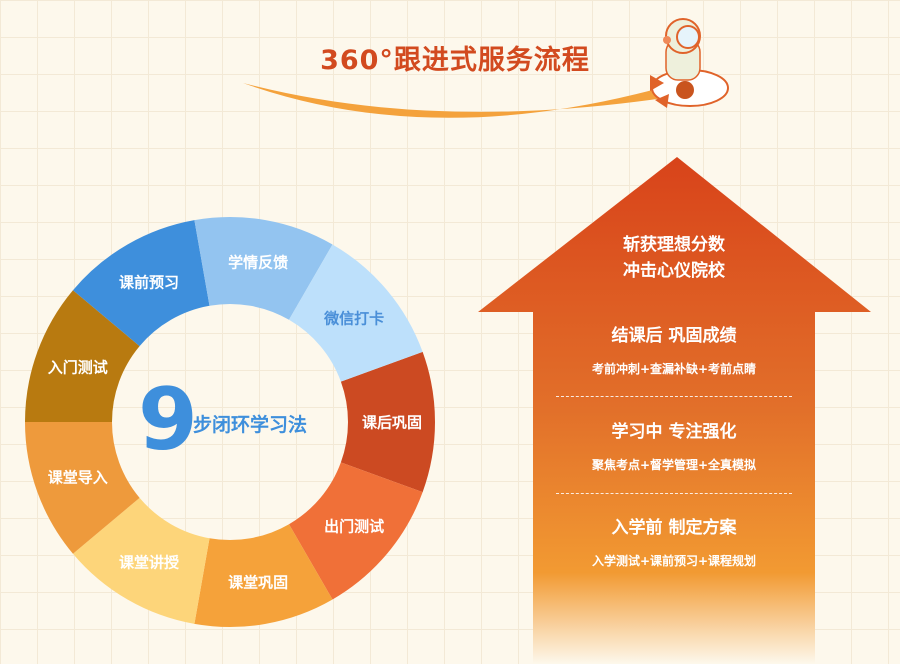 The image size is (900, 664). What do you see at coordinates (354, 318) in the screenshot?
I see `segment-label: 微信打卡` at bounding box center [354, 318].